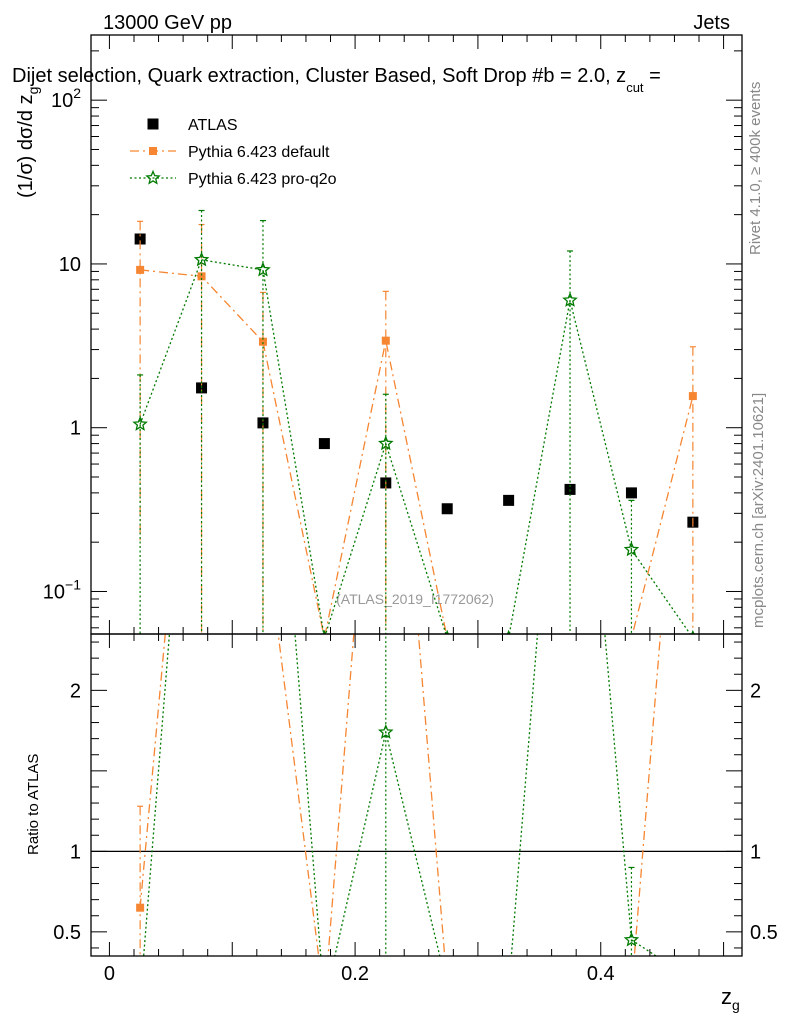 This screenshot has width=786, height=1029. I want to click on y-tick-label: 10, so click(70, 265).